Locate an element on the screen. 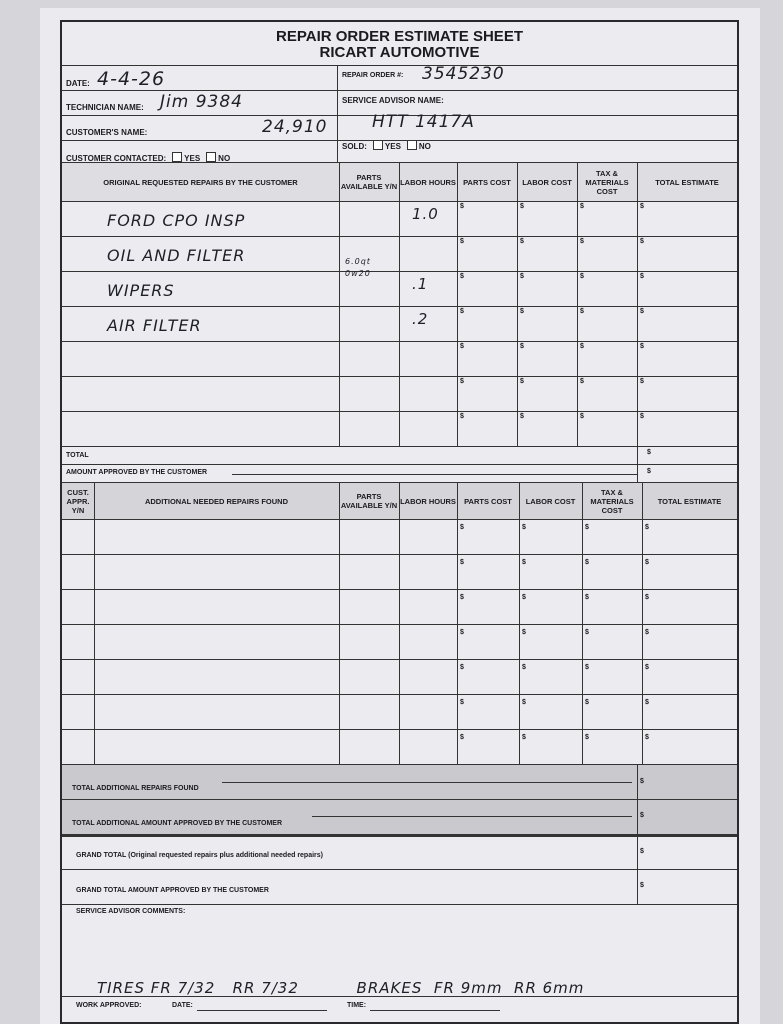 This screenshot has height=1024, width=783. company-name: RICART AUTOMOTIVE is located at coordinates (399, 52).